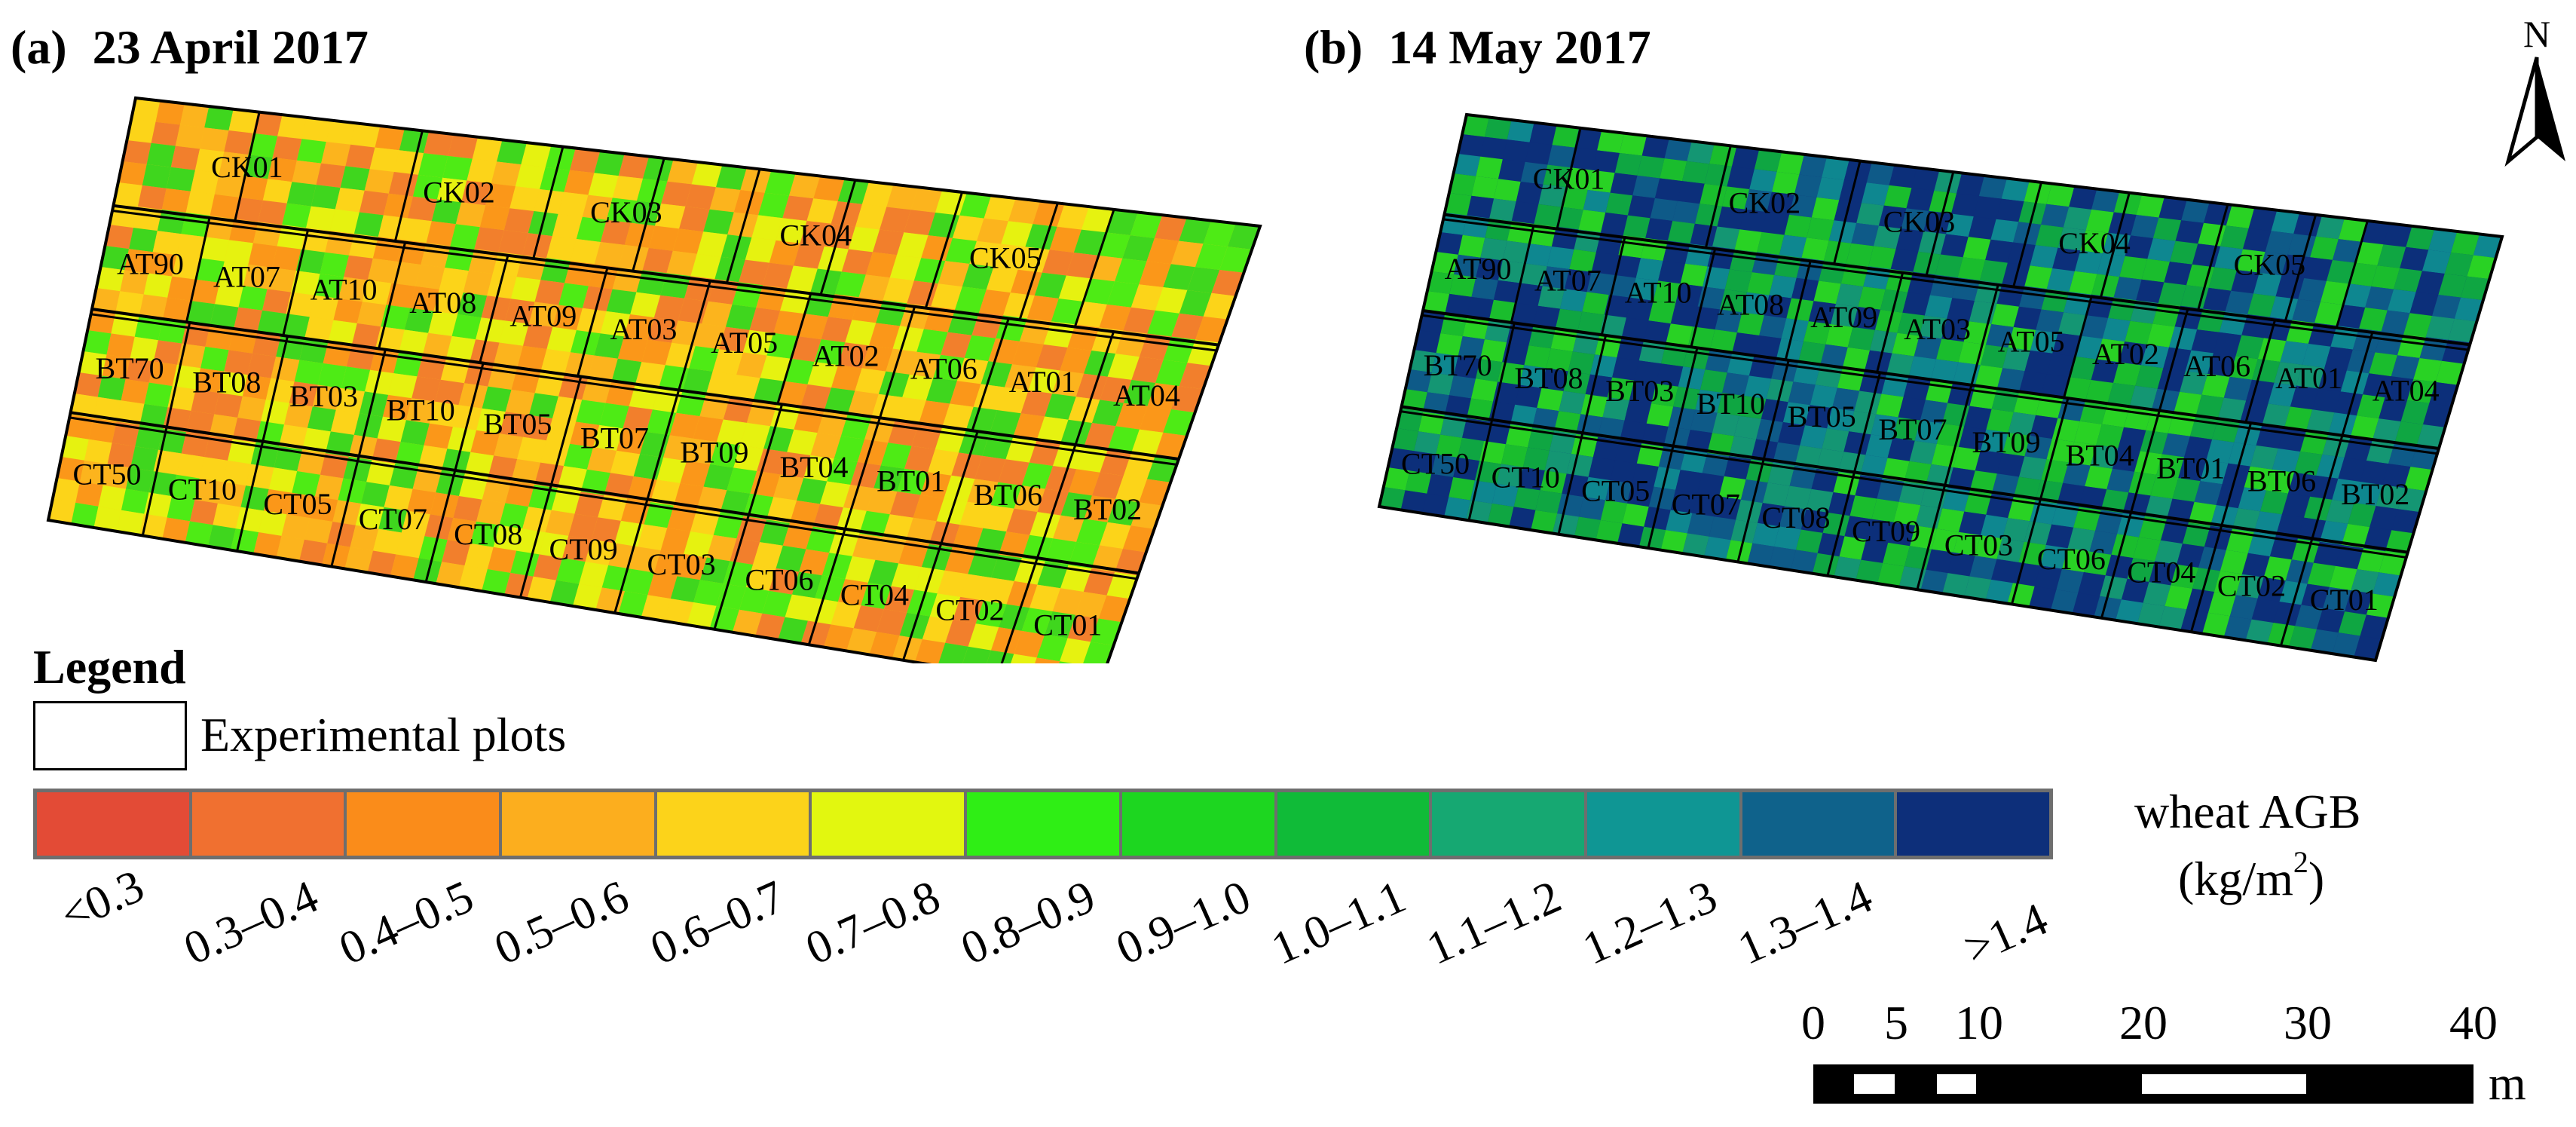 This screenshot has height=1127, width=2576. Describe the element at coordinates (1979, 1022) in the screenshot. I see `scale-tick-label: 10` at that location.